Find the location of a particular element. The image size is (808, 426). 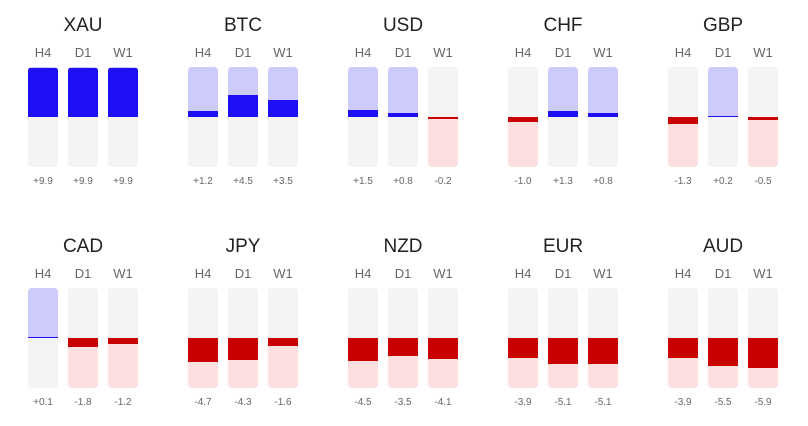

currency-title: NZD is located at coordinates (403, 246).